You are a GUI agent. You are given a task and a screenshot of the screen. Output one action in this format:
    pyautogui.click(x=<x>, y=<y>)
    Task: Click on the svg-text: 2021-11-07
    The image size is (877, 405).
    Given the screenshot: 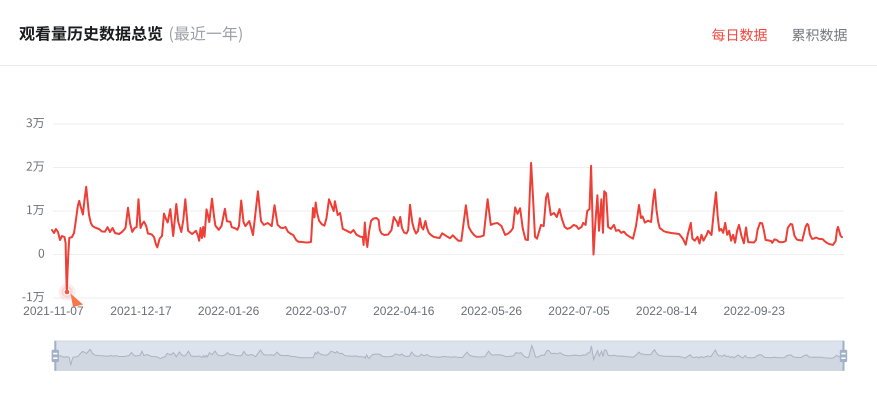 What is the action you would take?
    pyautogui.click(x=53, y=311)
    